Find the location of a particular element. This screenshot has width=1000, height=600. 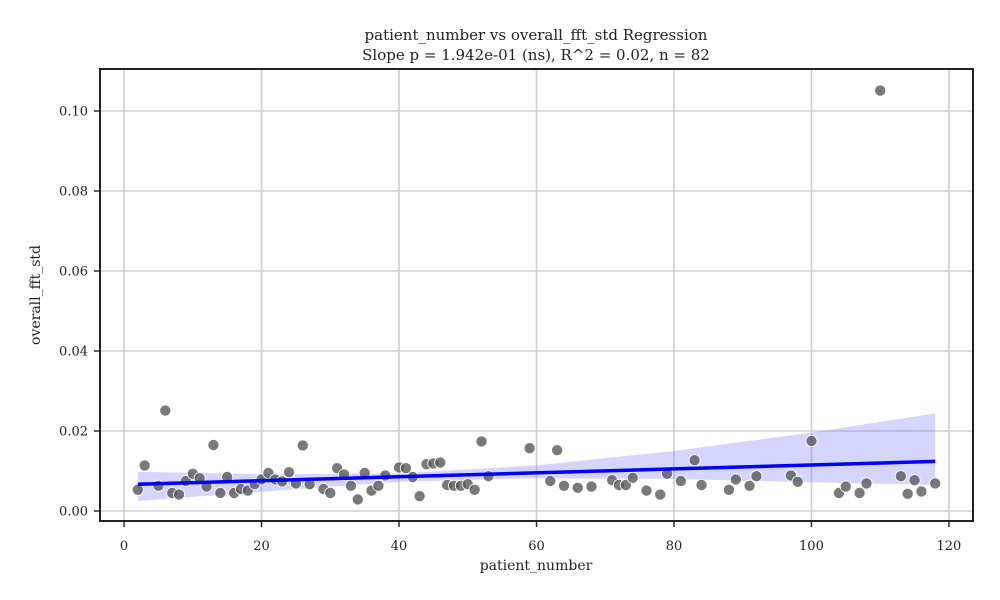

x-axis-label: patient_number is located at coordinates (536, 566).